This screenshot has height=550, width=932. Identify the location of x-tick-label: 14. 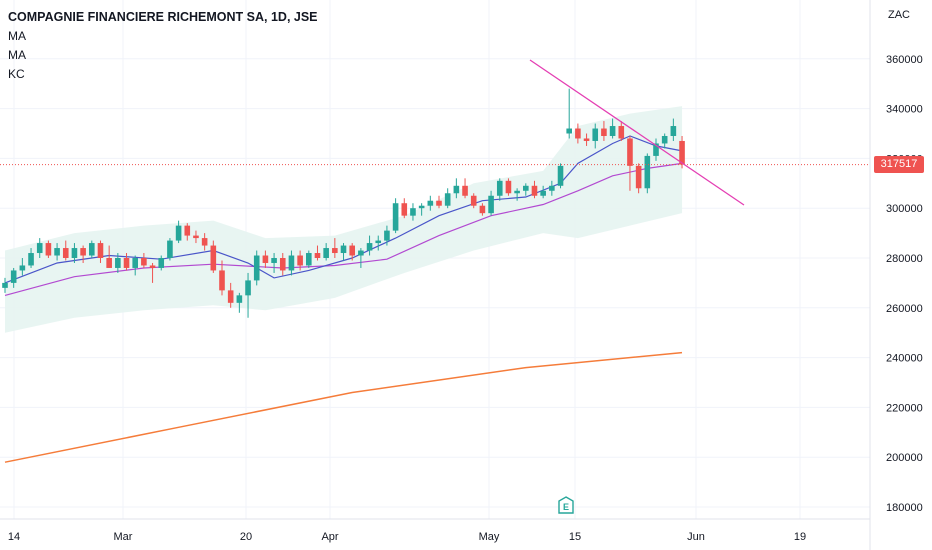
(14, 537).